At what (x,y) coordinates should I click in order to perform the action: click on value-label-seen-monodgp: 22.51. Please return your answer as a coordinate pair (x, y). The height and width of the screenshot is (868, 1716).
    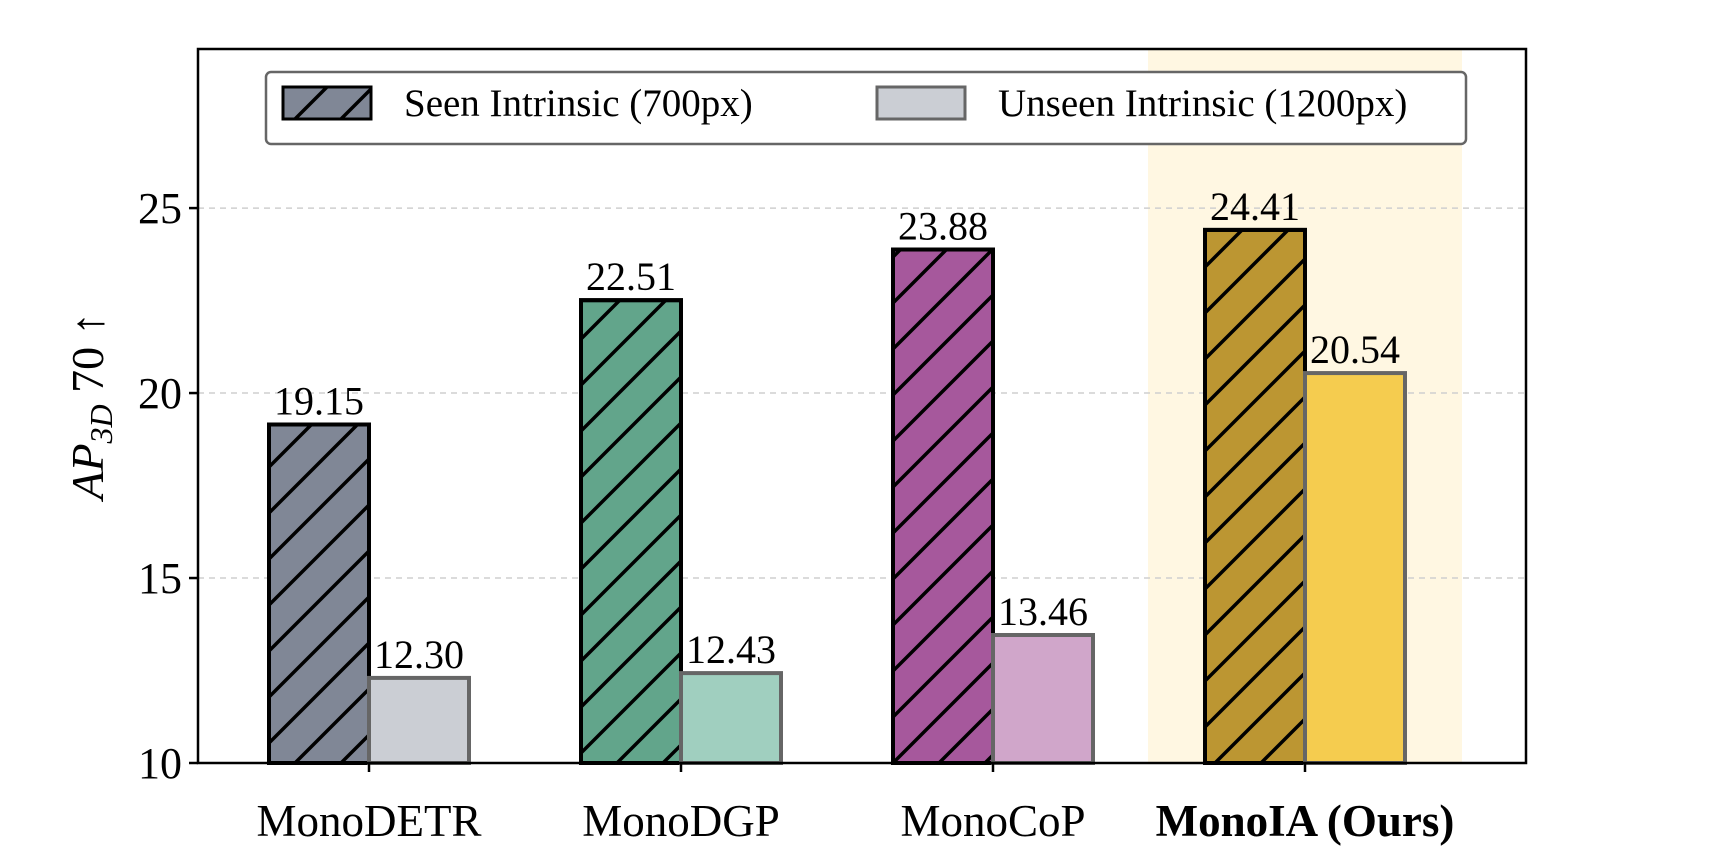
    Looking at the image, I should click on (631, 276).